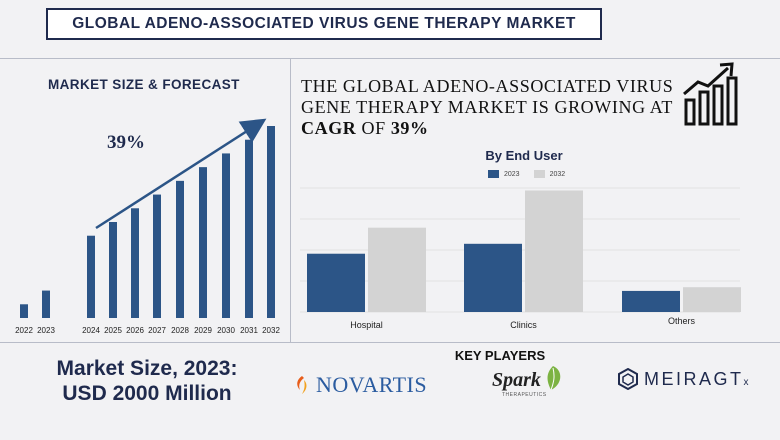 The image size is (780, 440). I want to click on end-user-bar-clinics-2032, so click(554, 251).